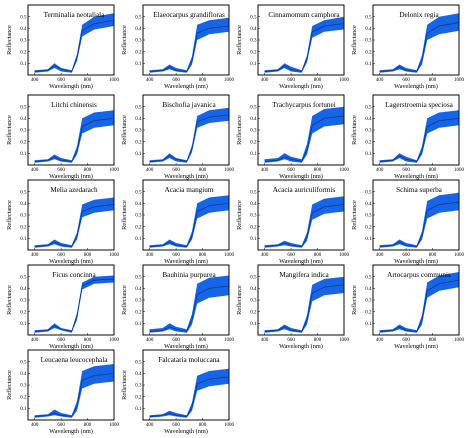 Image resolution: width=468 pixels, height=438 pixels. What do you see at coordinates (189, 275) in the screenshot?
I see `panel-title: Bauhinia purpurea` at bounding box center [189, 275].